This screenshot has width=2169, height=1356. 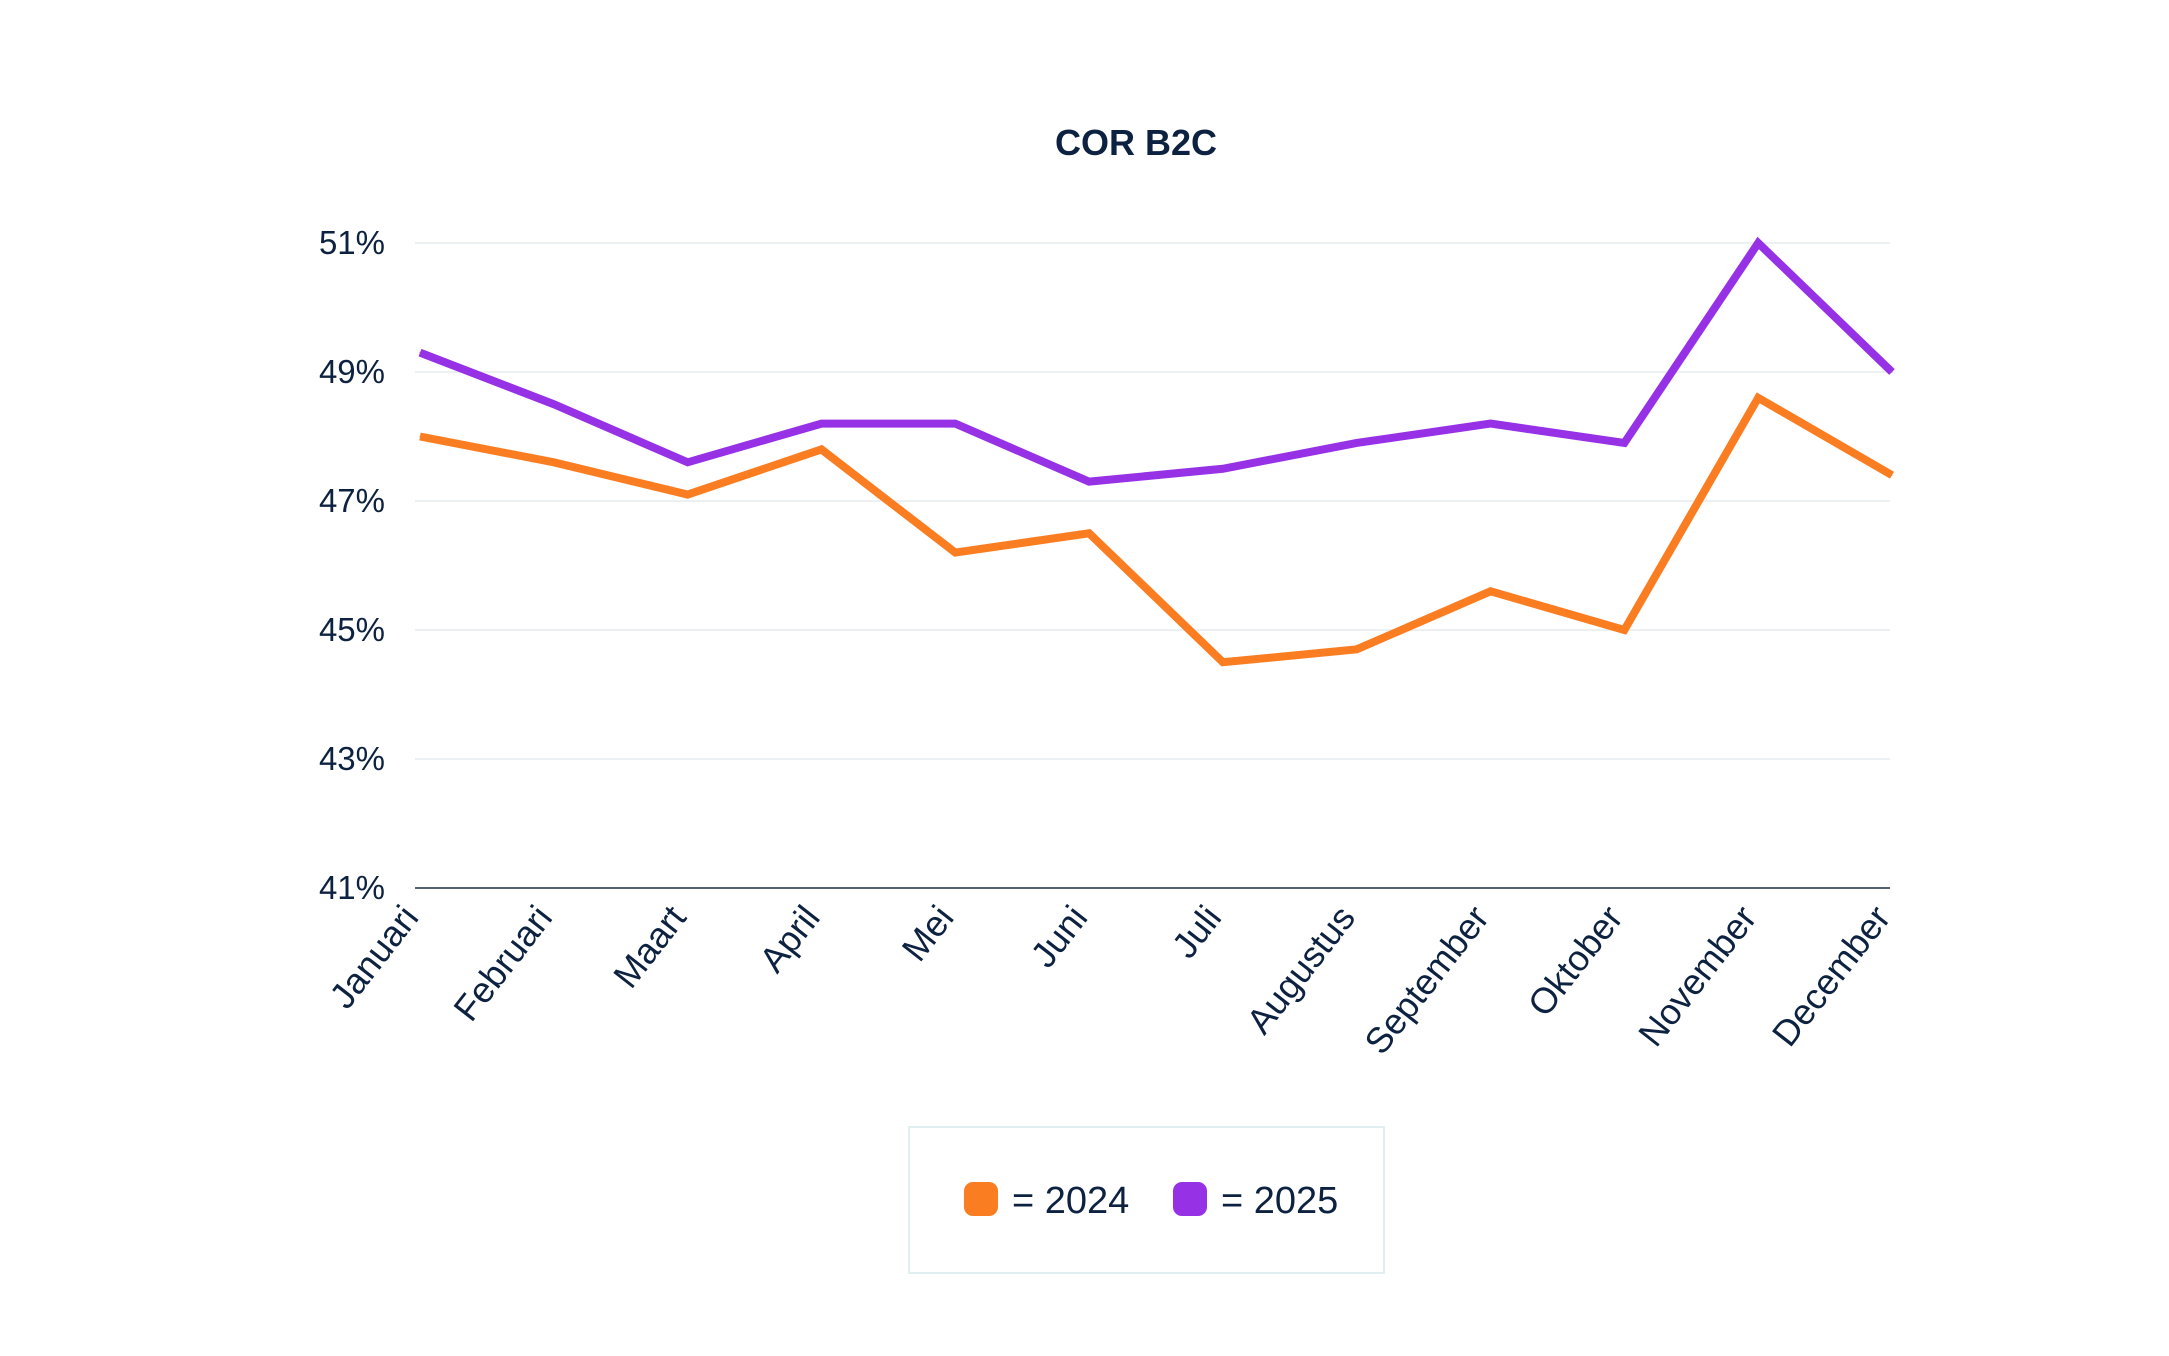 What do you see at coordinates (1575, 961) in the screenshot?
I see `x-tick-label: Oktober` at bounding box center [1575, 961].